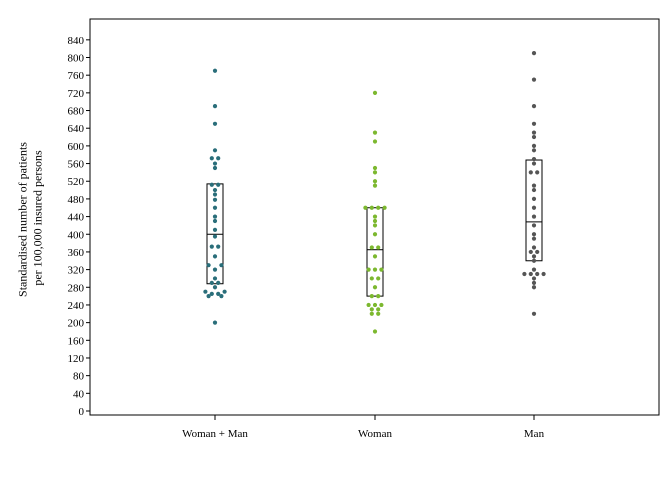 This screenshot has height=480, width=672. Describe the element at coordinates (375, 252) in the screenshot. I see `box-iqr` at that location.